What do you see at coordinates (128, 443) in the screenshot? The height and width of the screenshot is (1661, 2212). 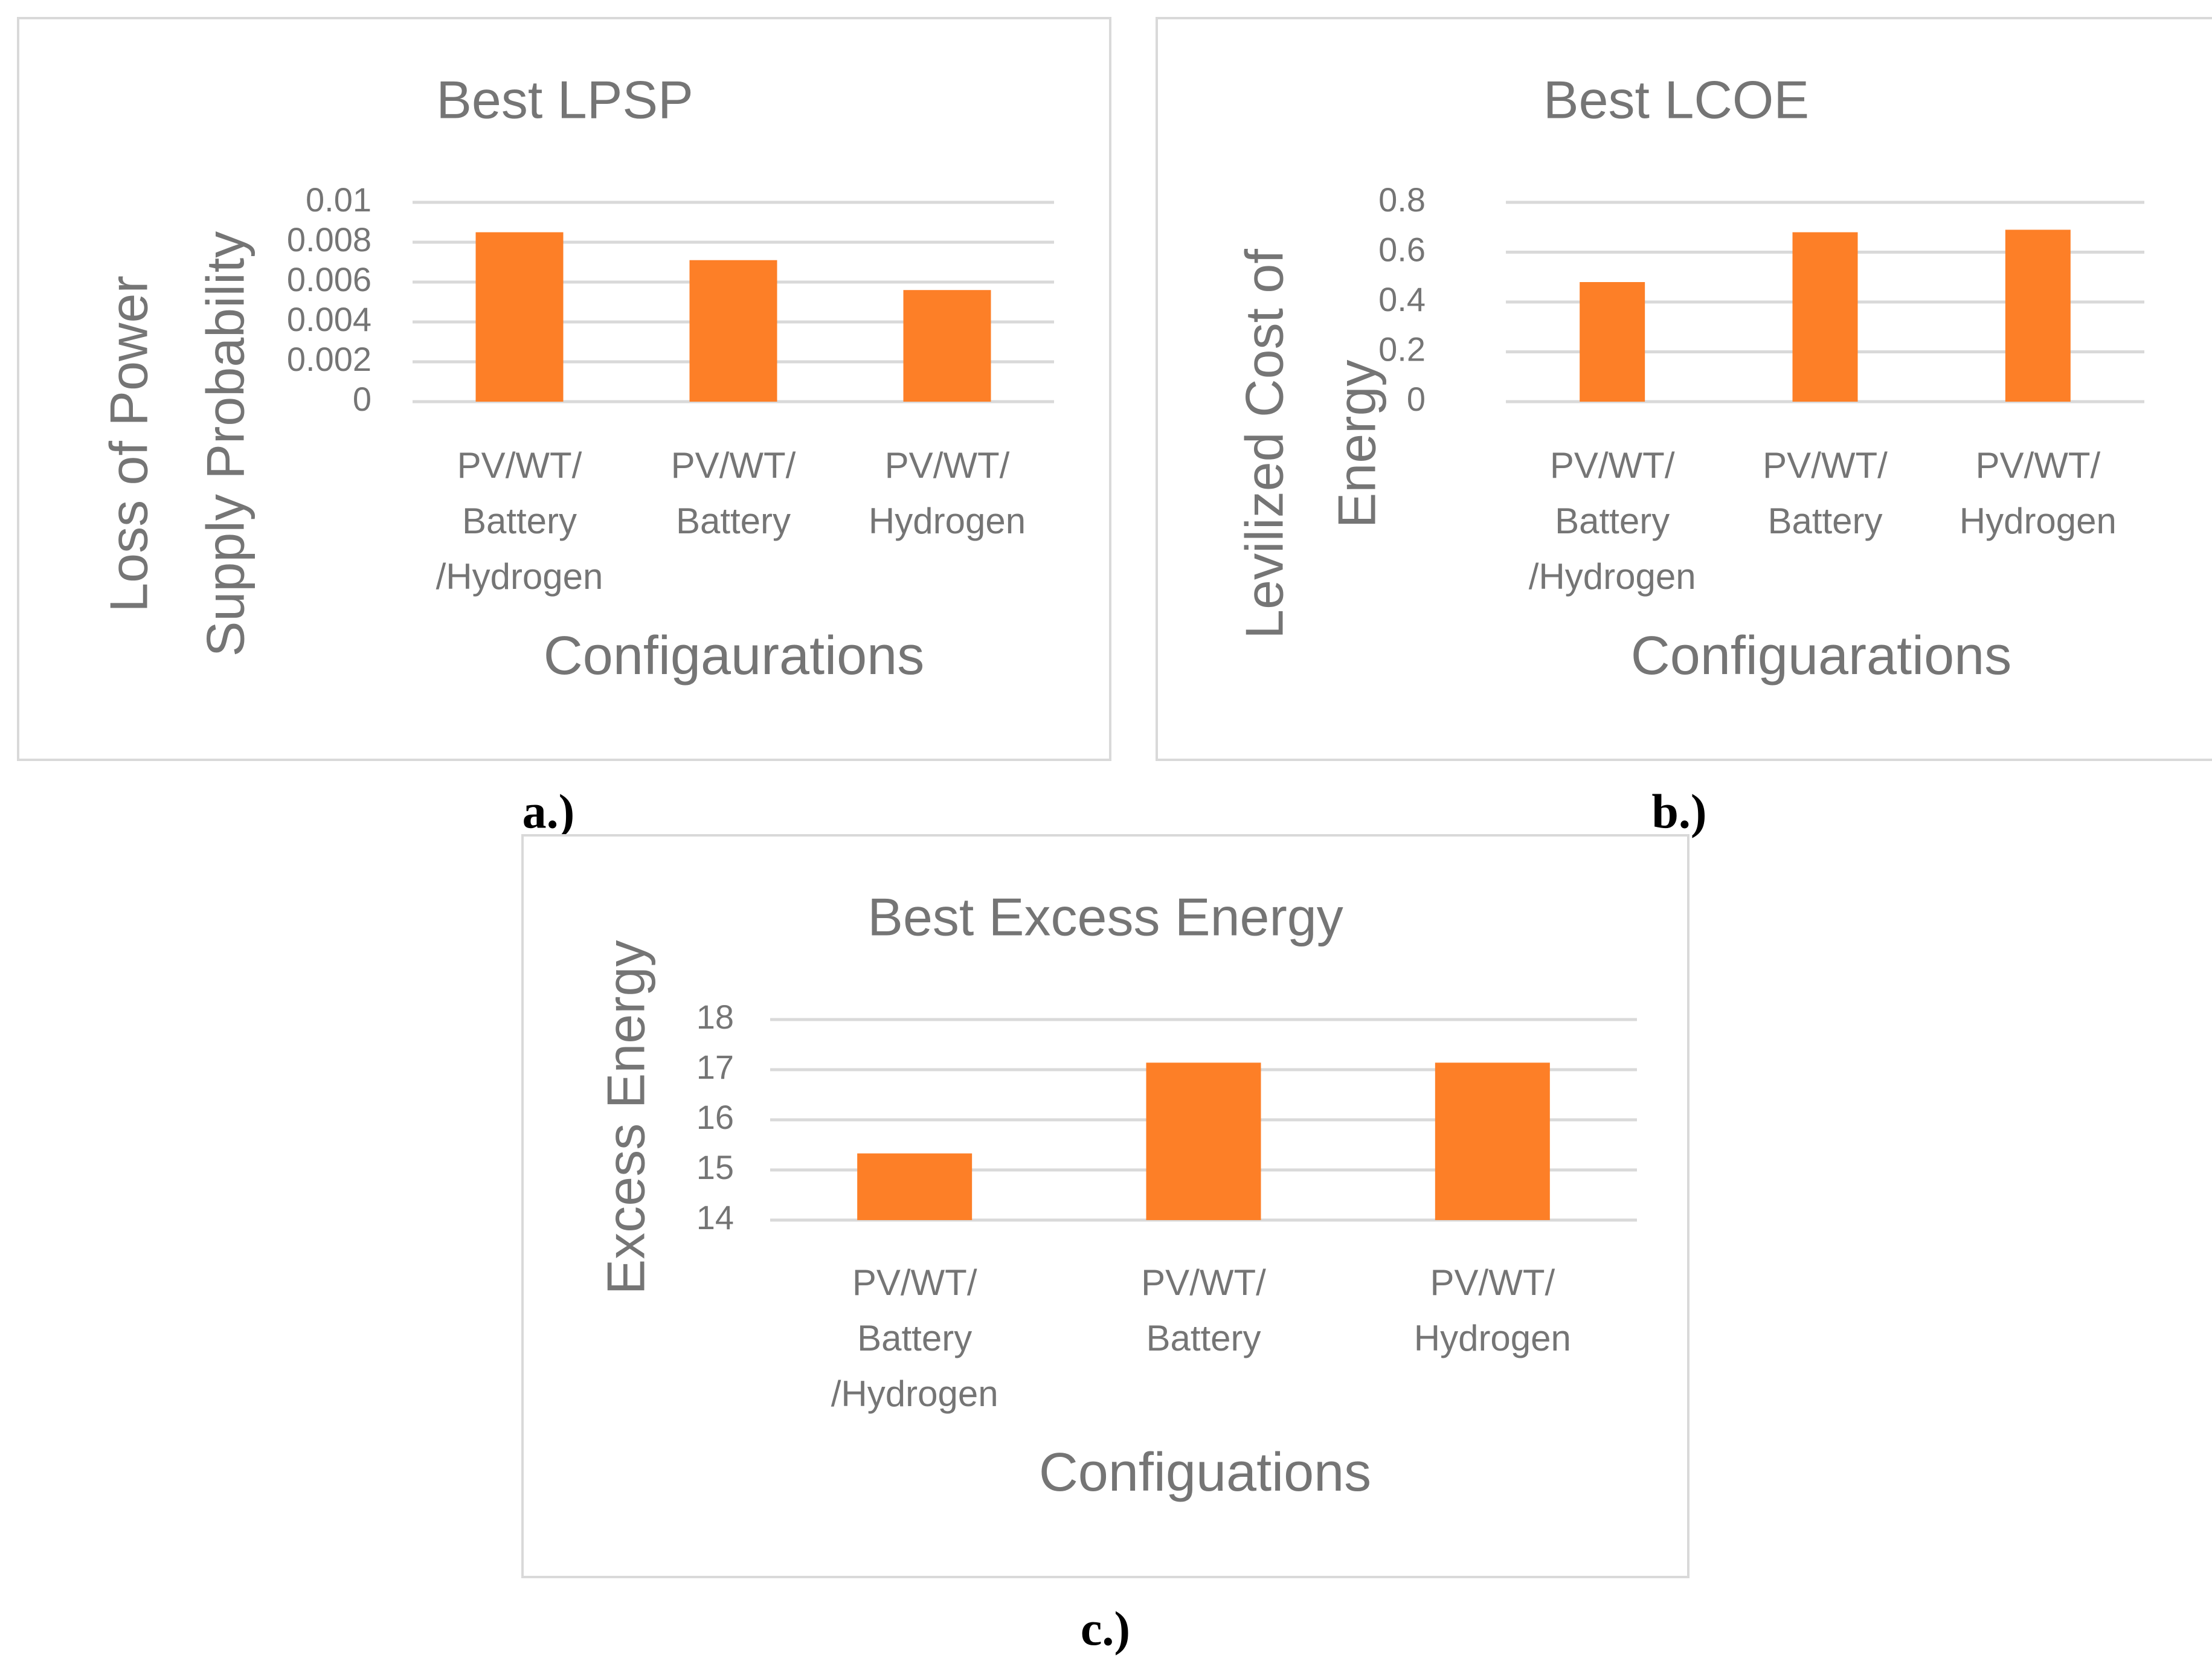 I see `y-axis-title: Loss of Power` at bounding box center [128, 443].